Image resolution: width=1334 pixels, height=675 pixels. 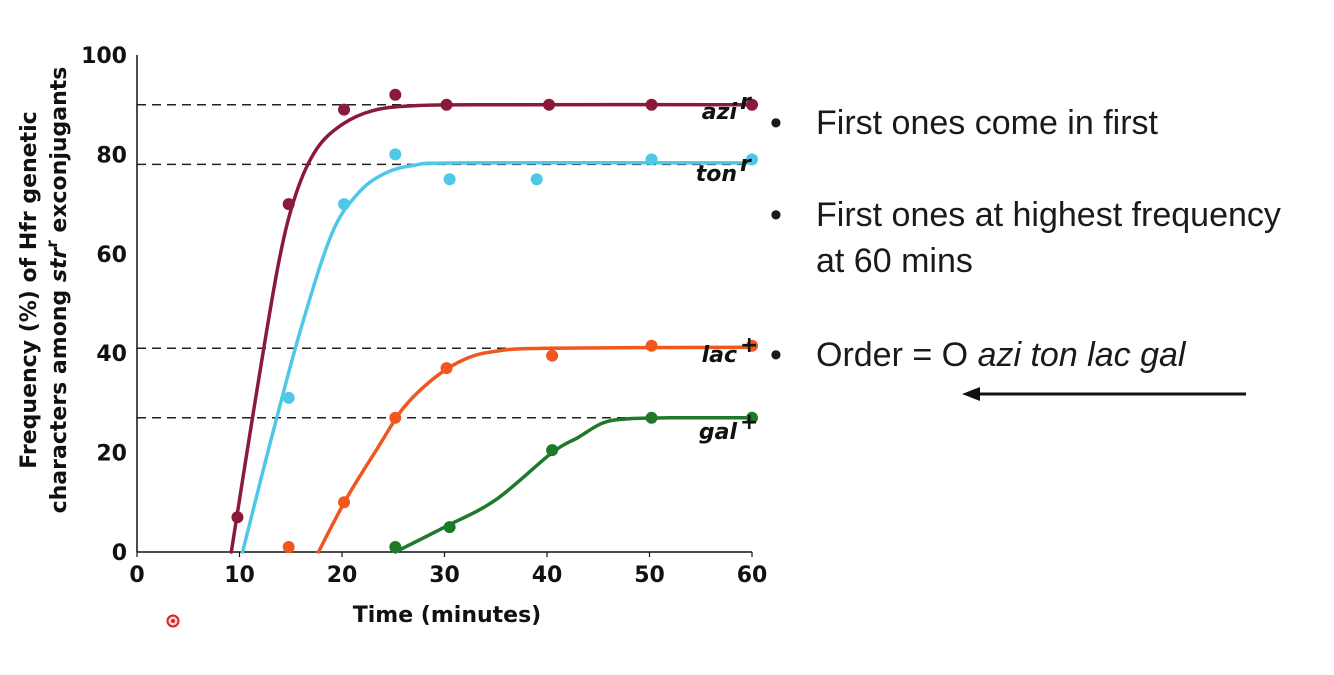 What do you see at coordinates (111, 354) in the screenshot?
I see `y-tick-label: 40` at bounding box center [111, 354].